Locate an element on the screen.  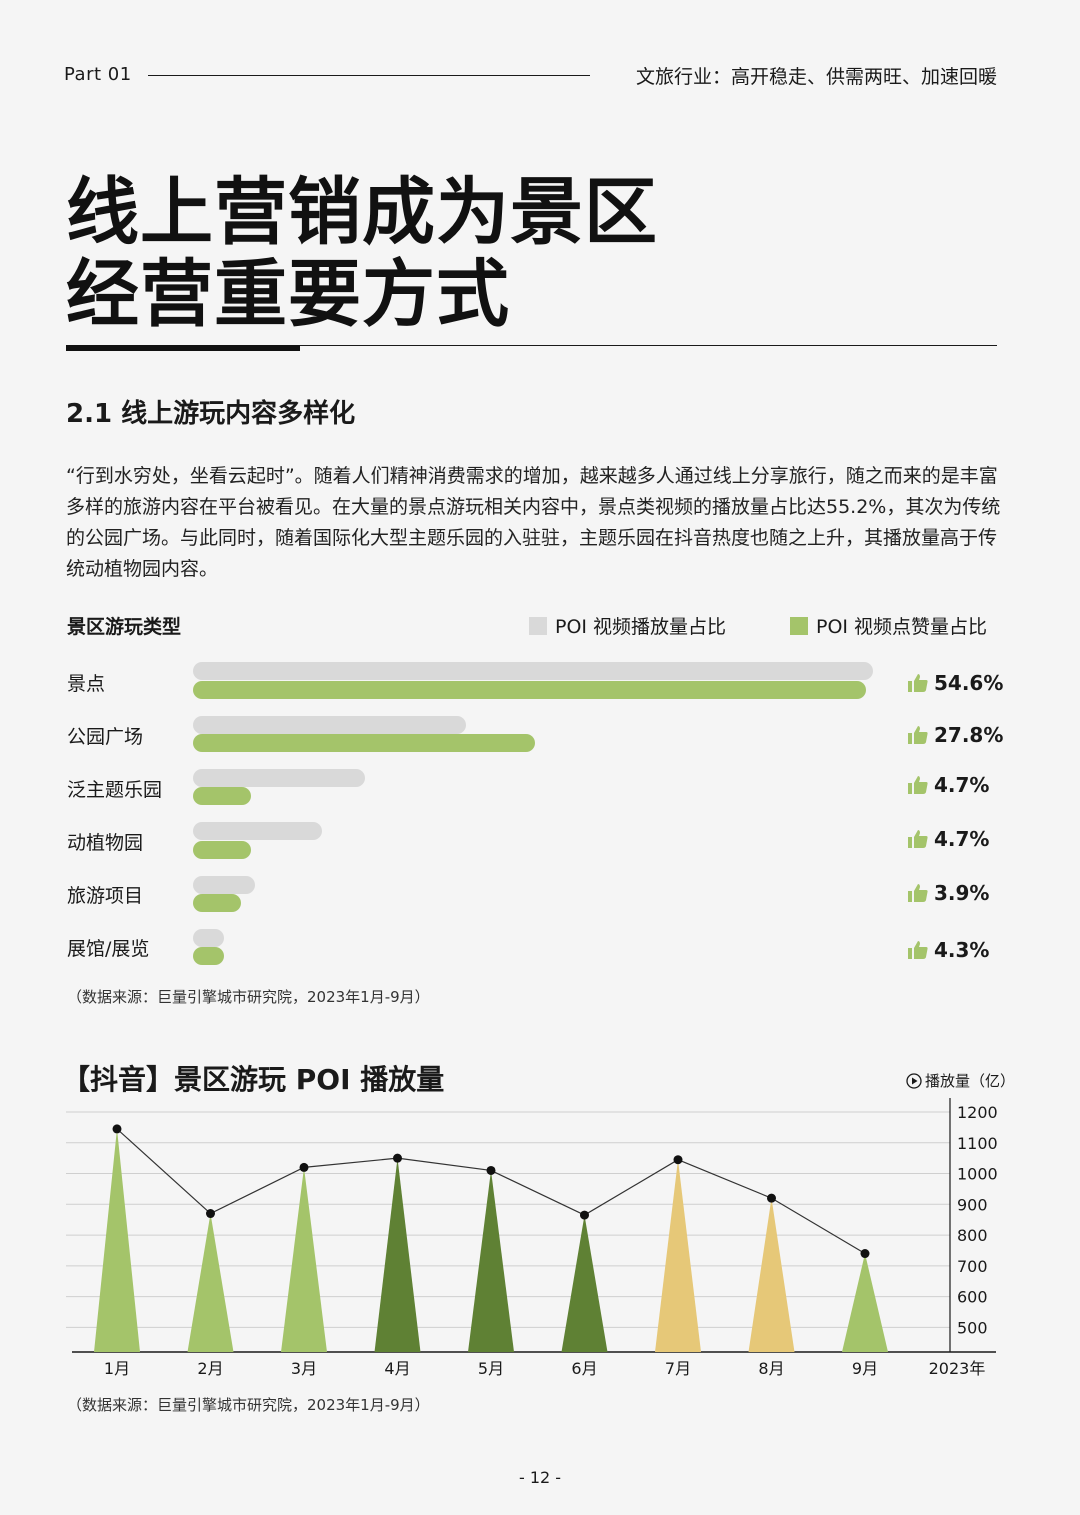
y-tick-label: 800 is located at coordinates (972, 1235).